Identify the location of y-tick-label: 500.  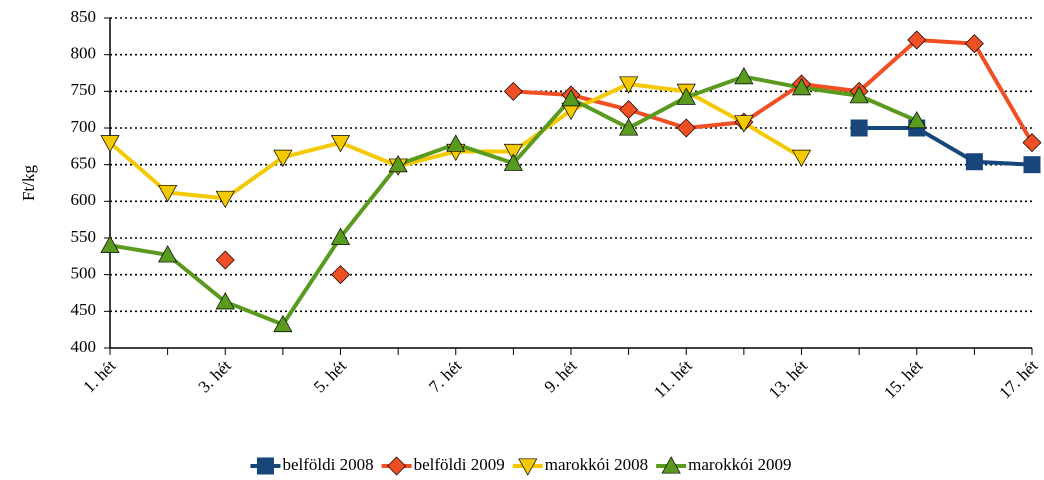
(84, 273).